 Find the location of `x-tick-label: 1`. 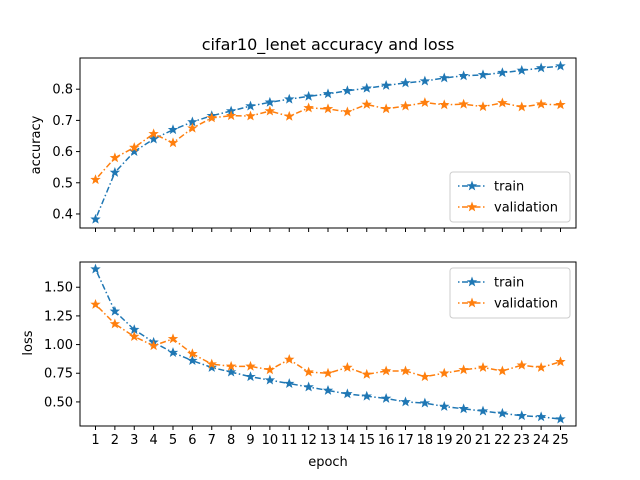

x-tick-label: 1 is located at coordinates (95, 440).